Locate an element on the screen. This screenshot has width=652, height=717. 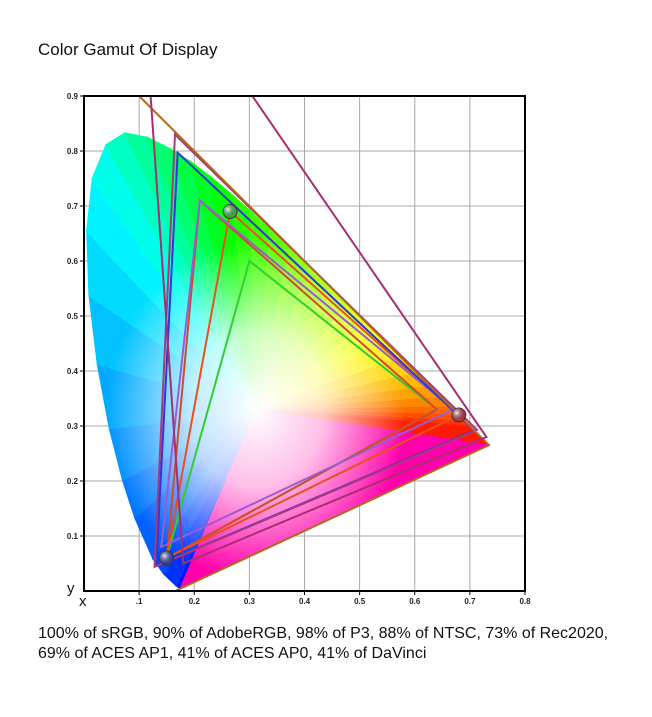
x-tick-label: 0.4 is located at coordinates (305, 601).